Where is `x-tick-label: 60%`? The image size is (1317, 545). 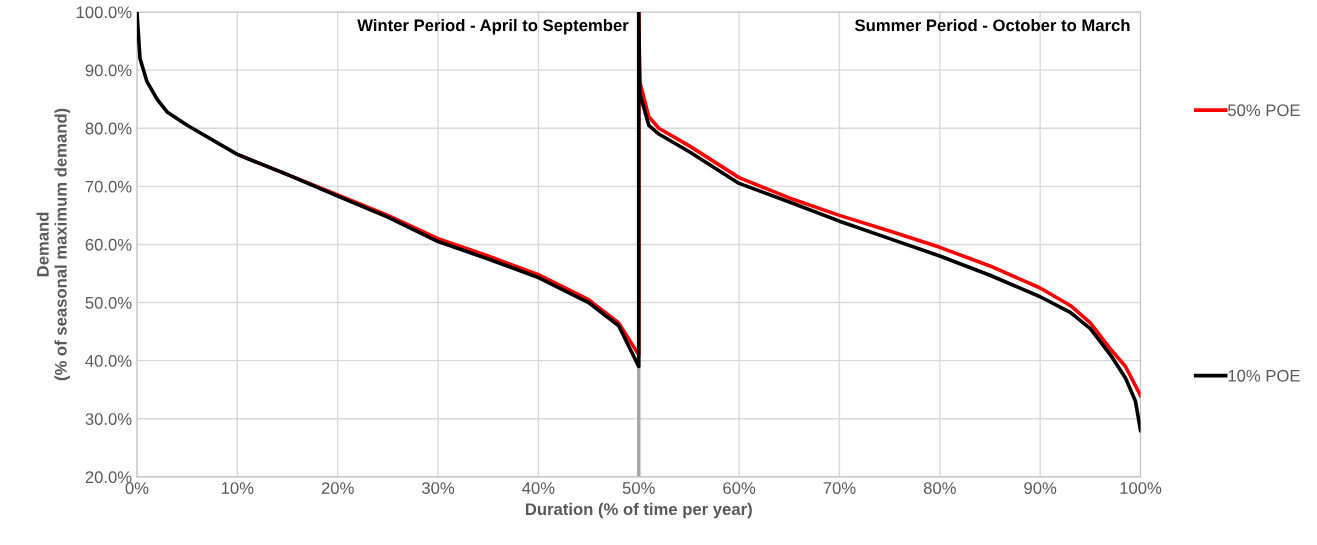
x-tick-label: 60% is located at coordinates (739, 488).